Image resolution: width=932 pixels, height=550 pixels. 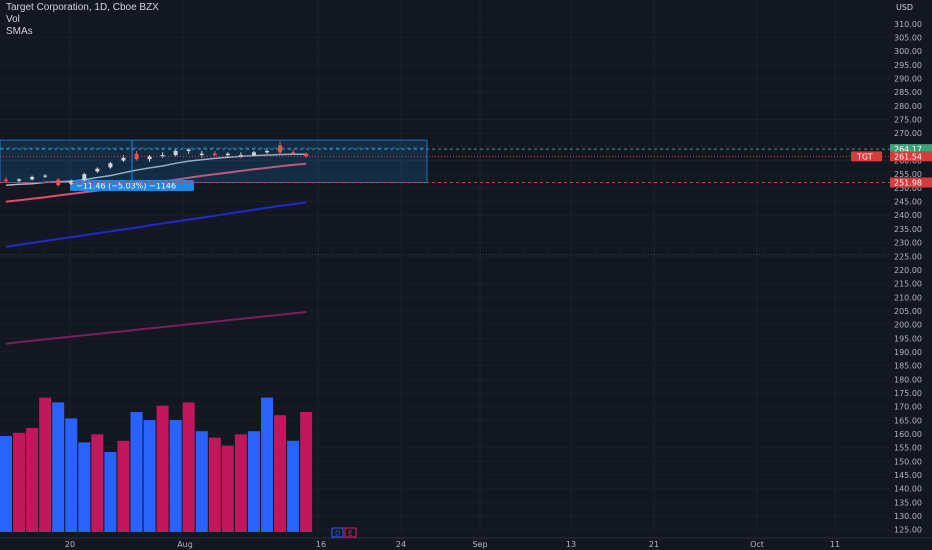 I want to click on volume-bars, so click(x=156, y=464).